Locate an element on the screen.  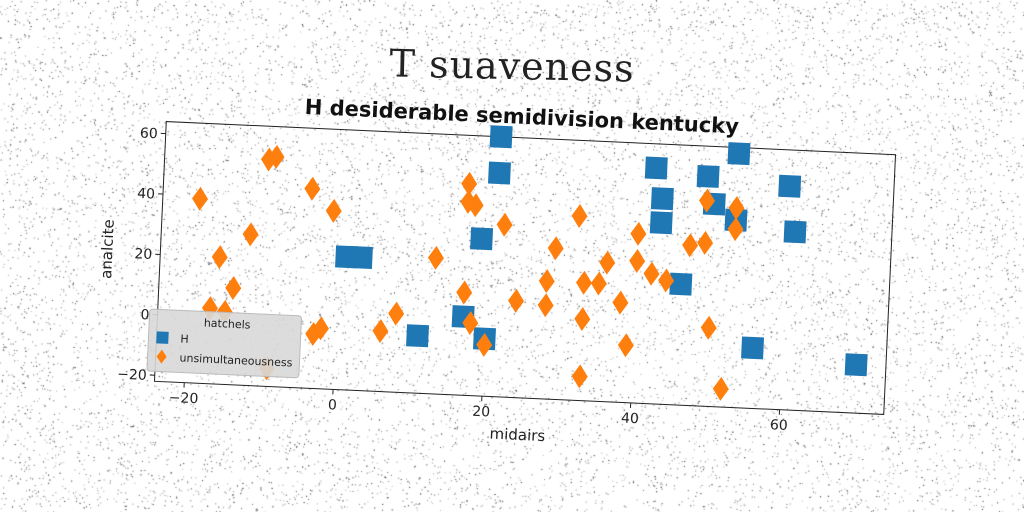
x-tick-label: 0 is located at coordinates (333, 405).